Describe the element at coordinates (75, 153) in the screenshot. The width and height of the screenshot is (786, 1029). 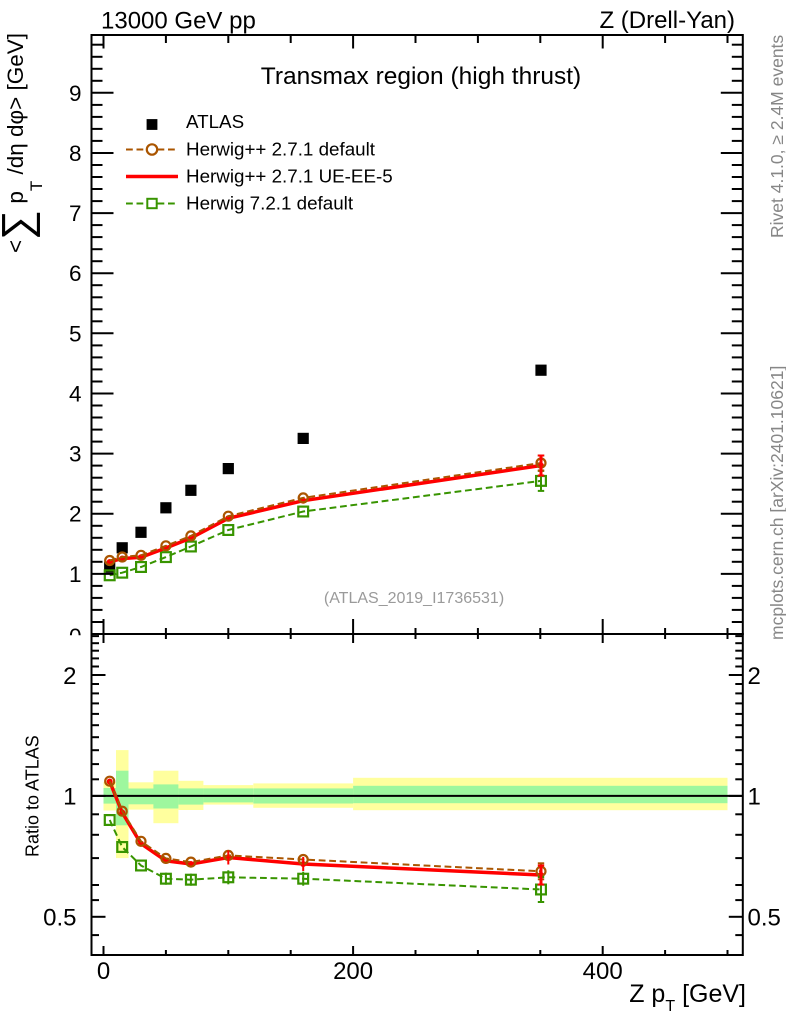
I see `svg-text: 8` at that location.